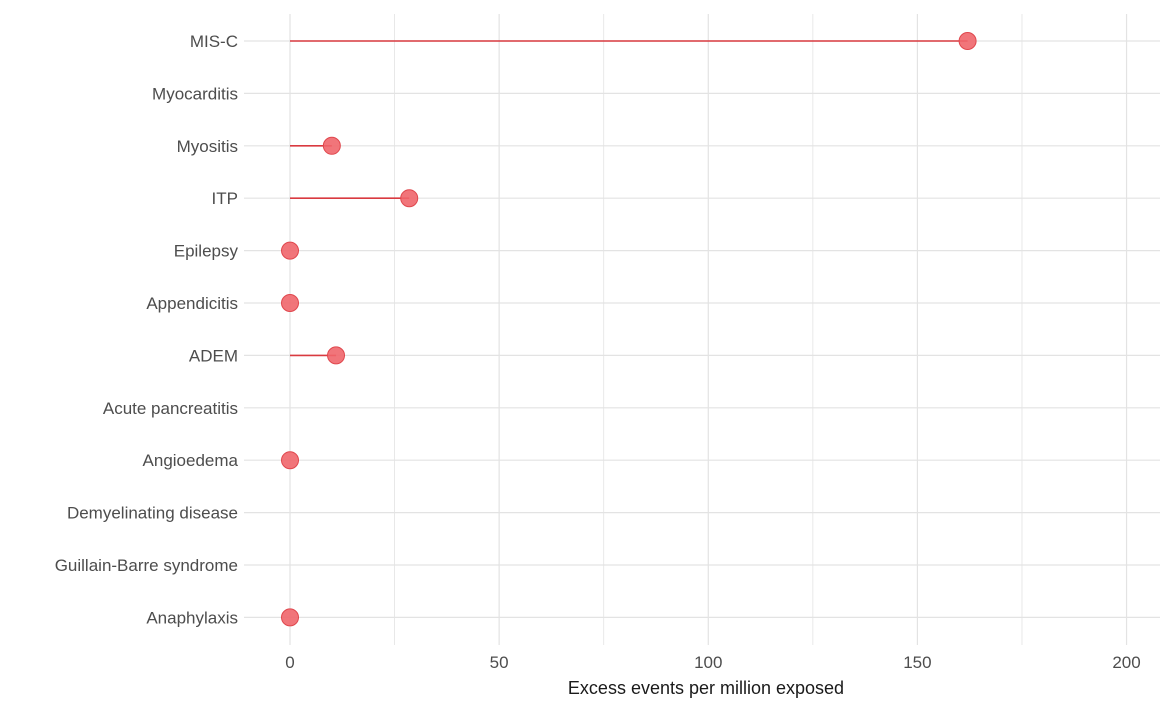 The image size is (1160, 709). I want to click on x-axis-tick-labels: 0 50 100 150 200, so click(712, 662).